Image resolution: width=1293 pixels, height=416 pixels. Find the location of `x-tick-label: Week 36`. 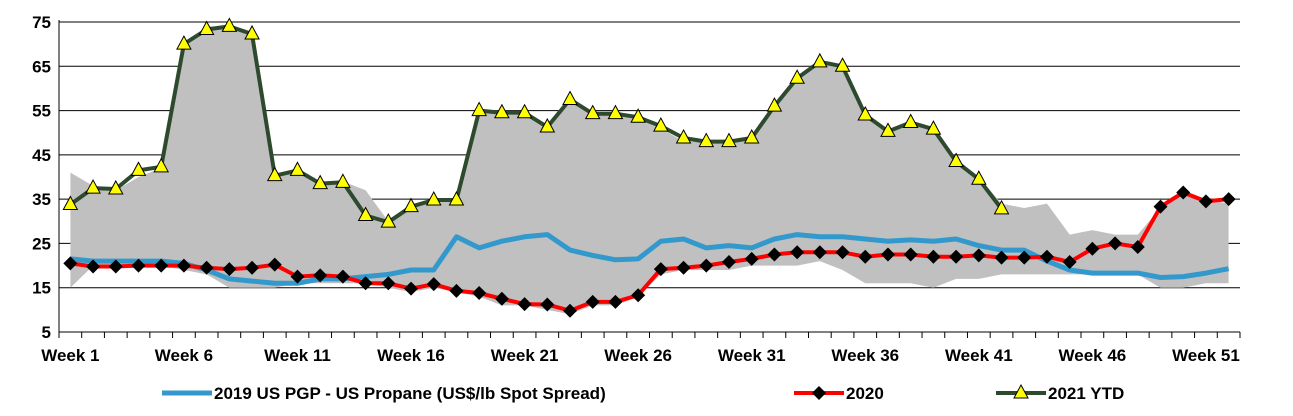

x-tick-label: Week 36 is located at coordinates (865, 355).